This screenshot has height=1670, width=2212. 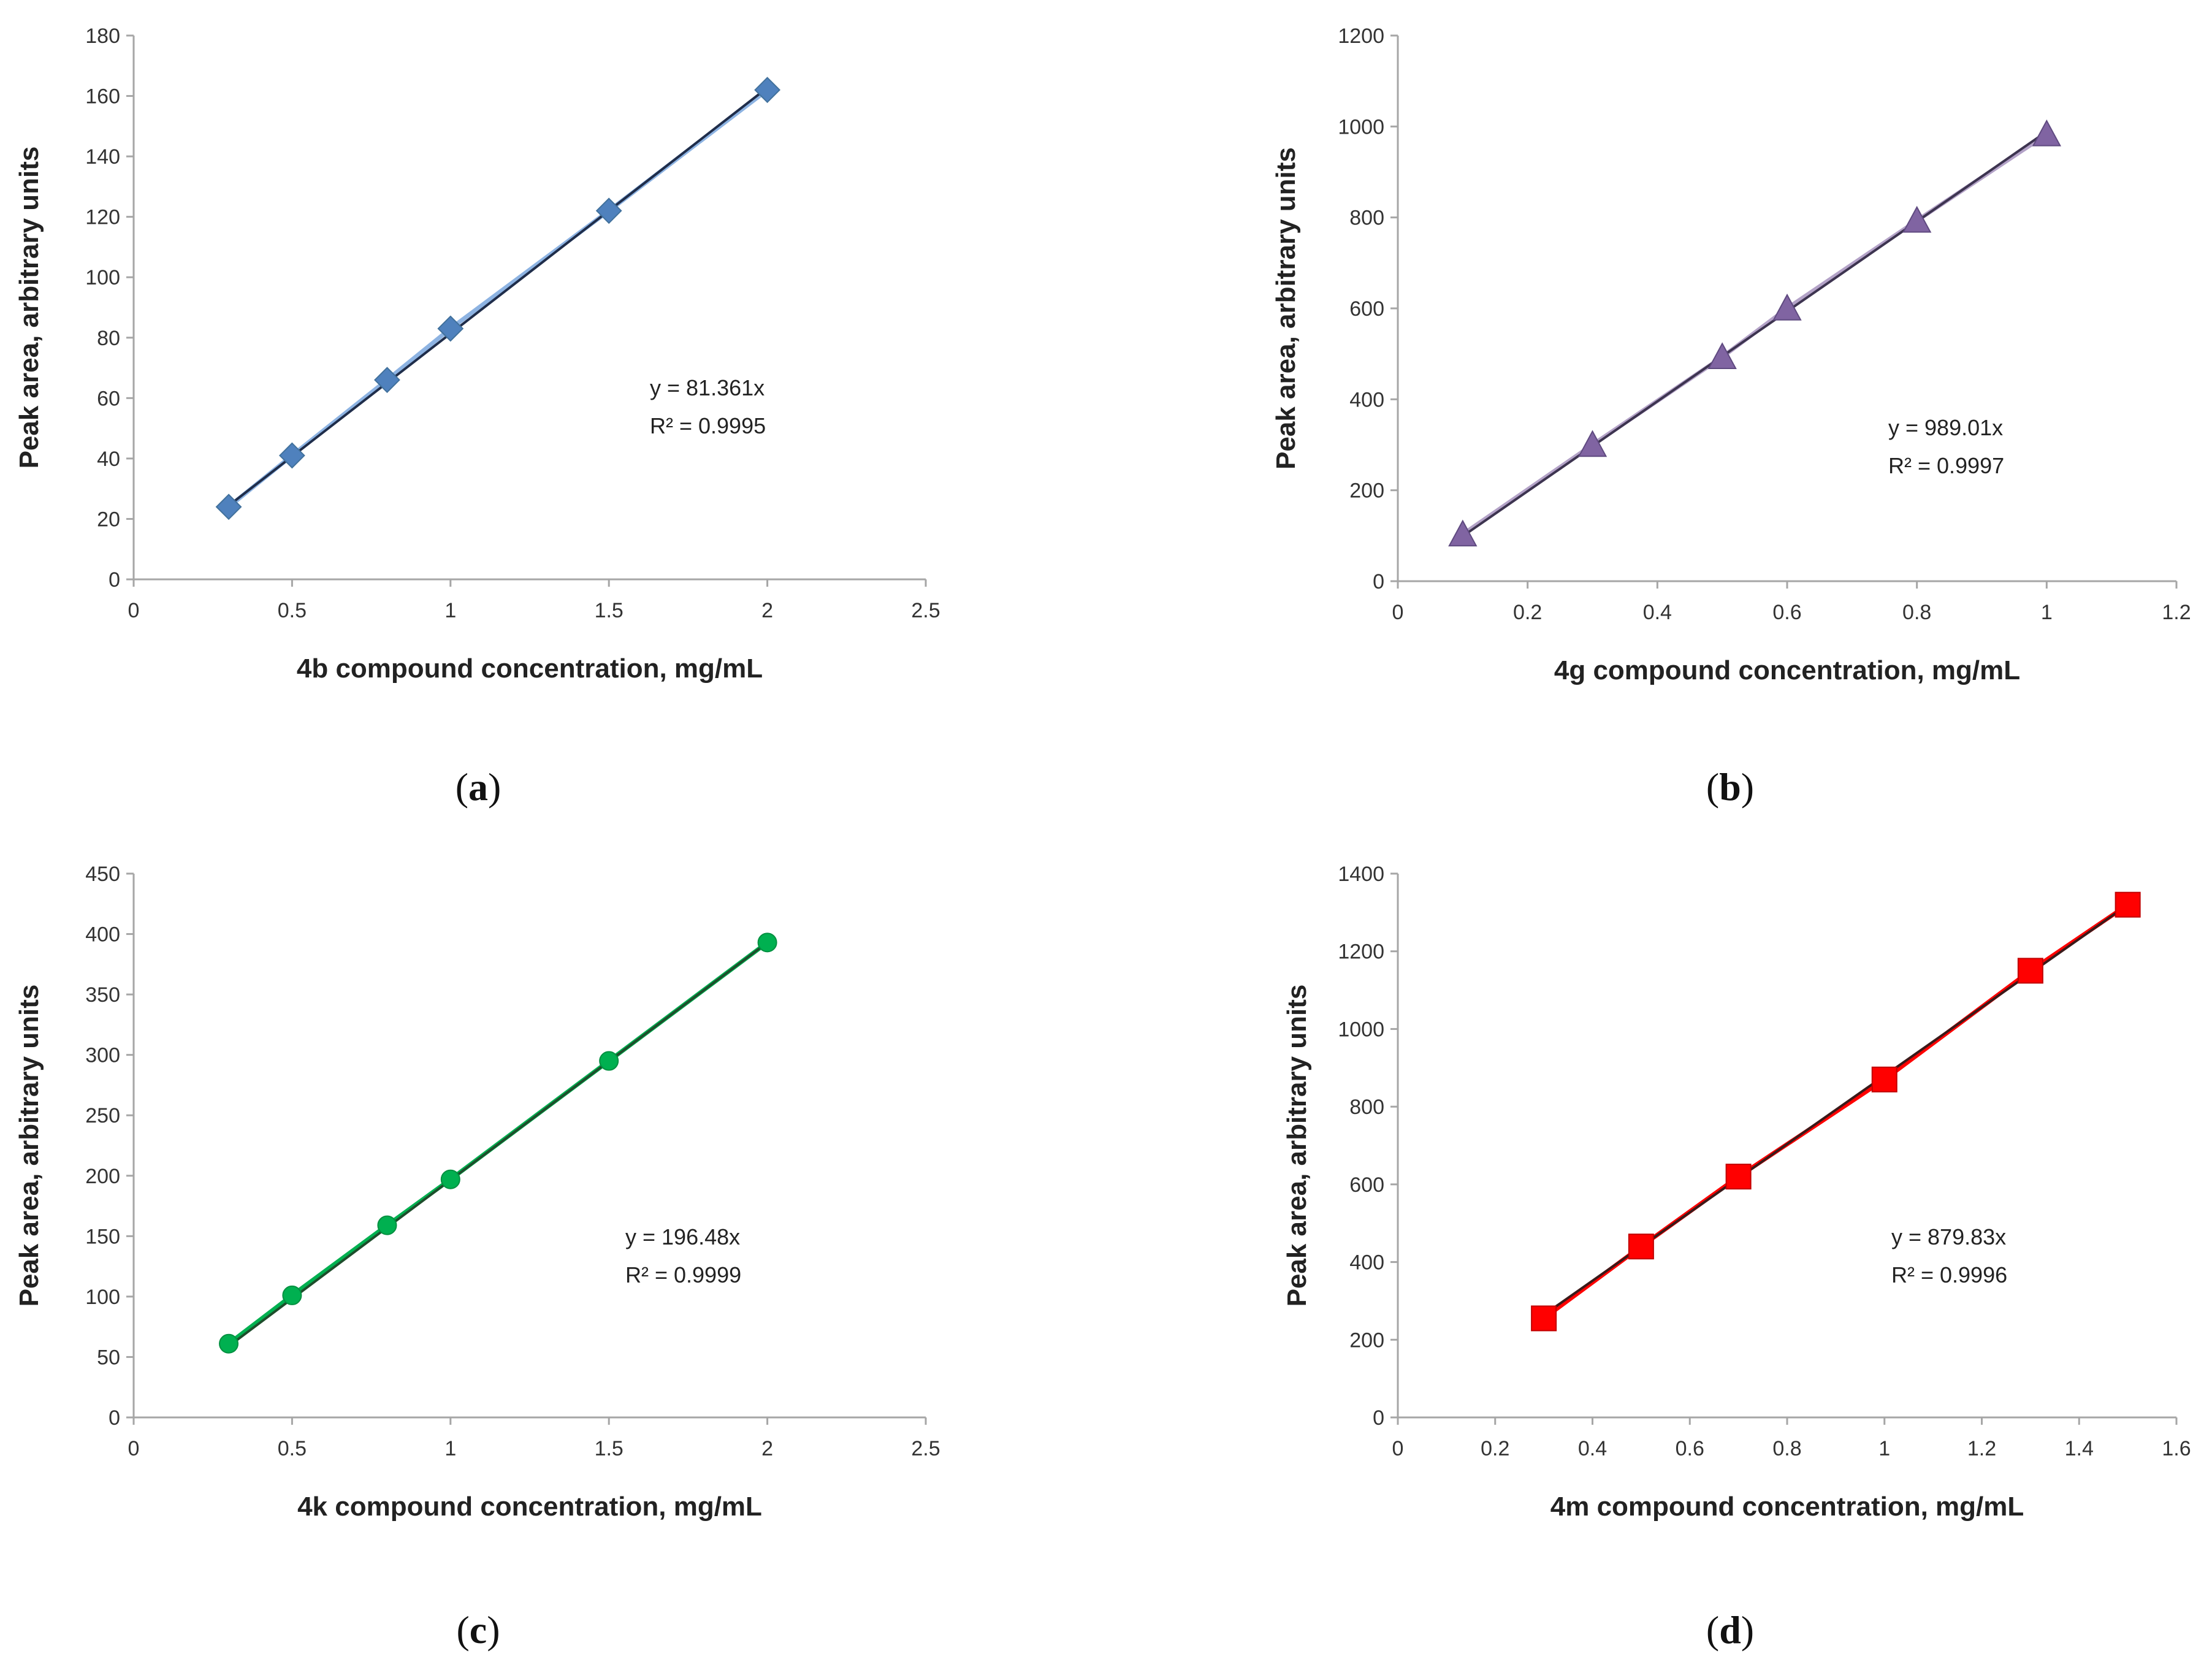 I want to click on panel-caption: (a), so click(x=479, y=787).